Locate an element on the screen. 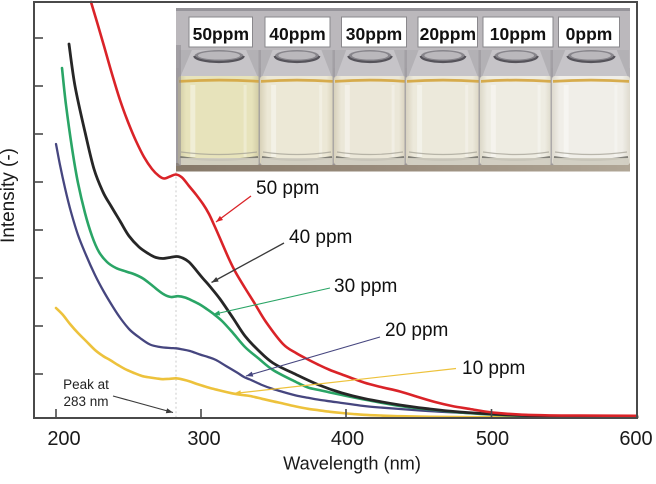 Image resolution: width=656 pixels, height=484 pixels. svg-text: 0ppm is located at coordinates (589, 34).